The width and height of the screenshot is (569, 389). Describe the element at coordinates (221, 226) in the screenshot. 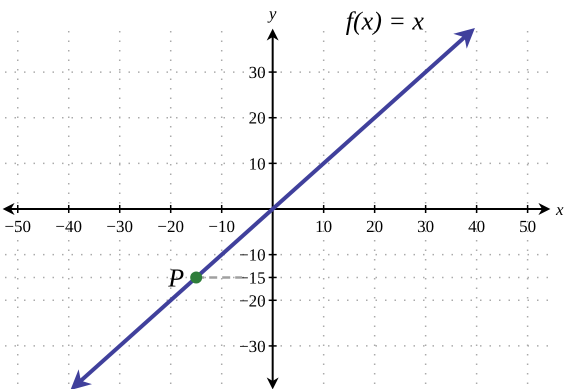

I see `x-tick-label: −10` at that location.